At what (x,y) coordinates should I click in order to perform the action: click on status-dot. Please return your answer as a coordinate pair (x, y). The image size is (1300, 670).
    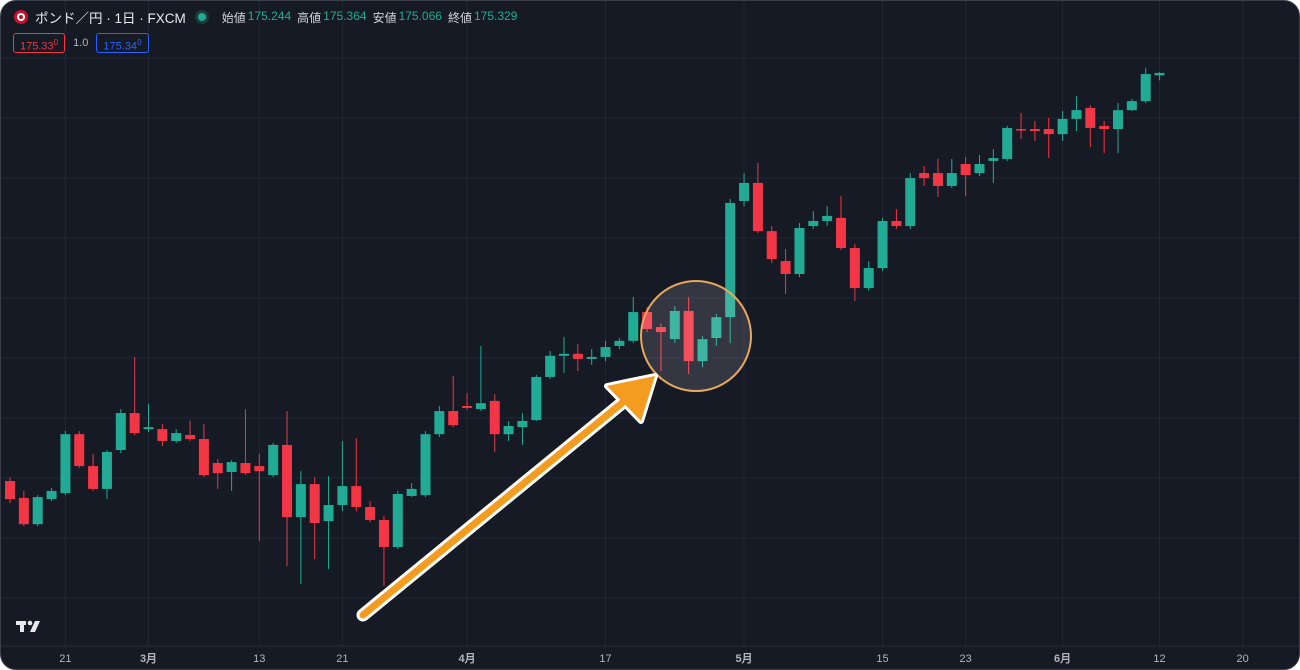
    Looking at the image, I should click on (201, 17).